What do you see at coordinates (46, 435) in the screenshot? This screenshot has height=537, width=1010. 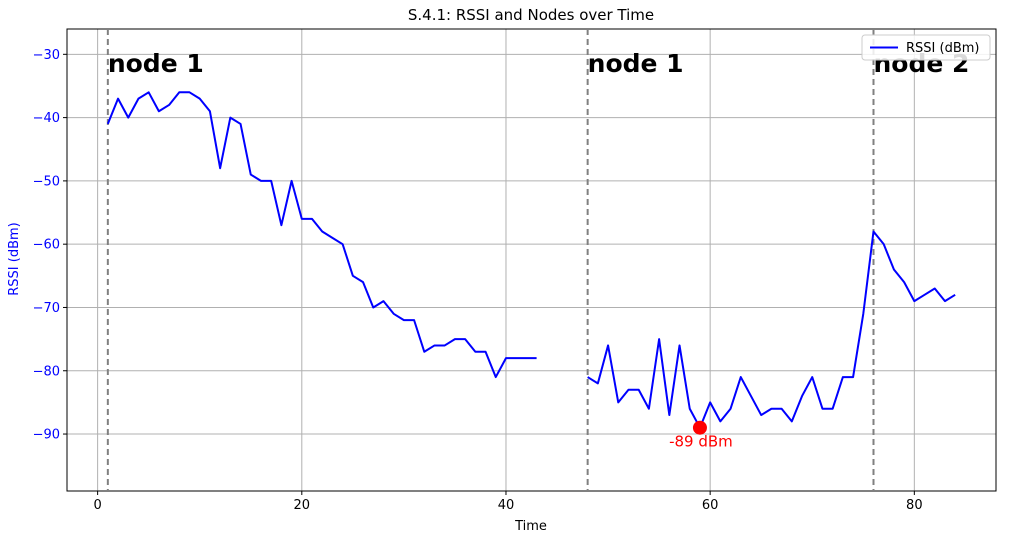 I see `y-tick-label: −90` at bounding box center [46, 435].